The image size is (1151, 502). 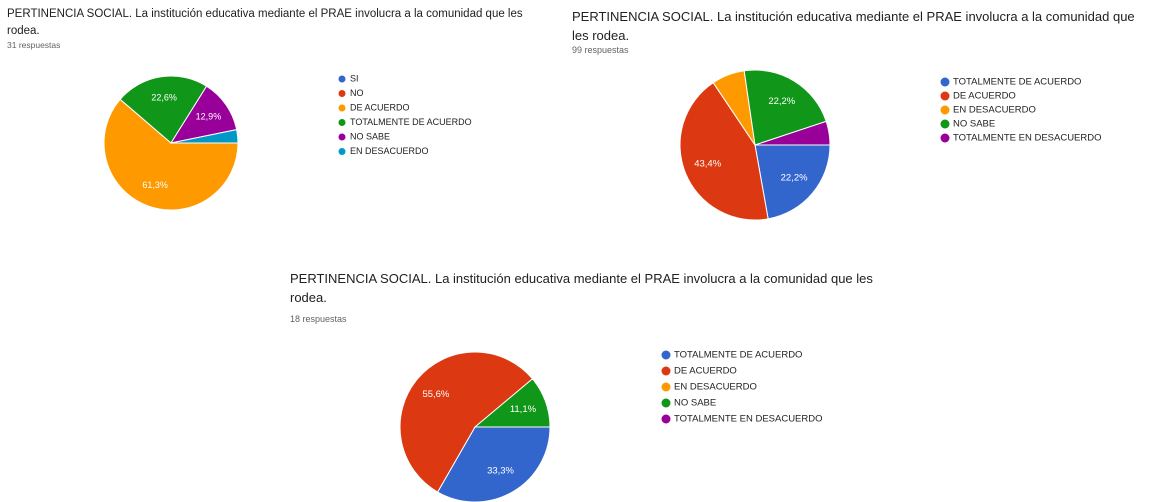 What do you see at coordinates (34, 45) in the screenshot?
I see `chart-subtitle: 31 respuestas` at bounding box center [34, 45].